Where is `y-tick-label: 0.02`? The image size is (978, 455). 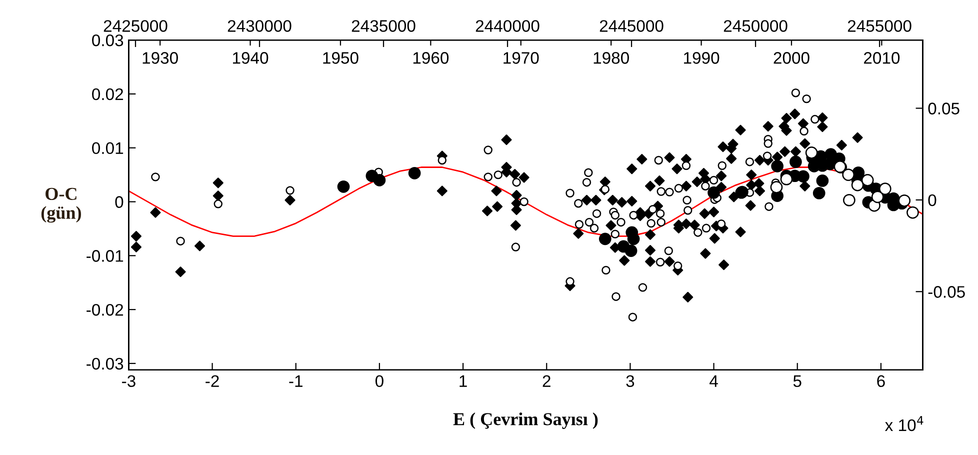
y-tick-label: 0.02 is located at coordinates (108, 94).